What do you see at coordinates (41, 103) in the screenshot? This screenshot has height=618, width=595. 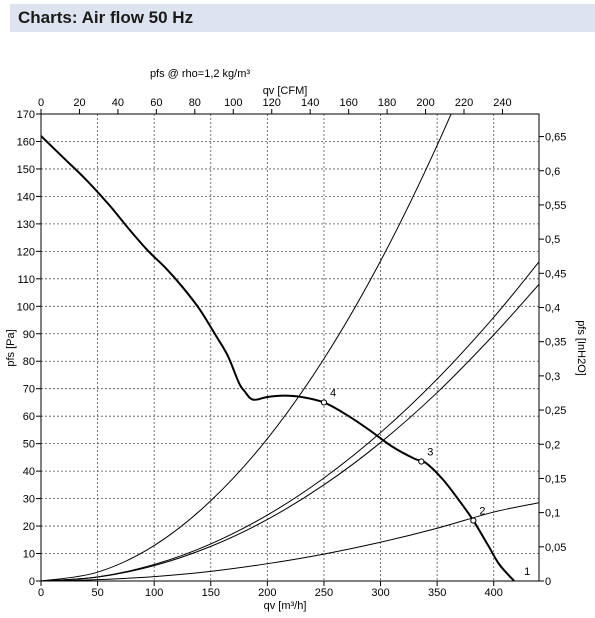 I see `x-top-tick-label: 0` at bounding box center [41, 103].